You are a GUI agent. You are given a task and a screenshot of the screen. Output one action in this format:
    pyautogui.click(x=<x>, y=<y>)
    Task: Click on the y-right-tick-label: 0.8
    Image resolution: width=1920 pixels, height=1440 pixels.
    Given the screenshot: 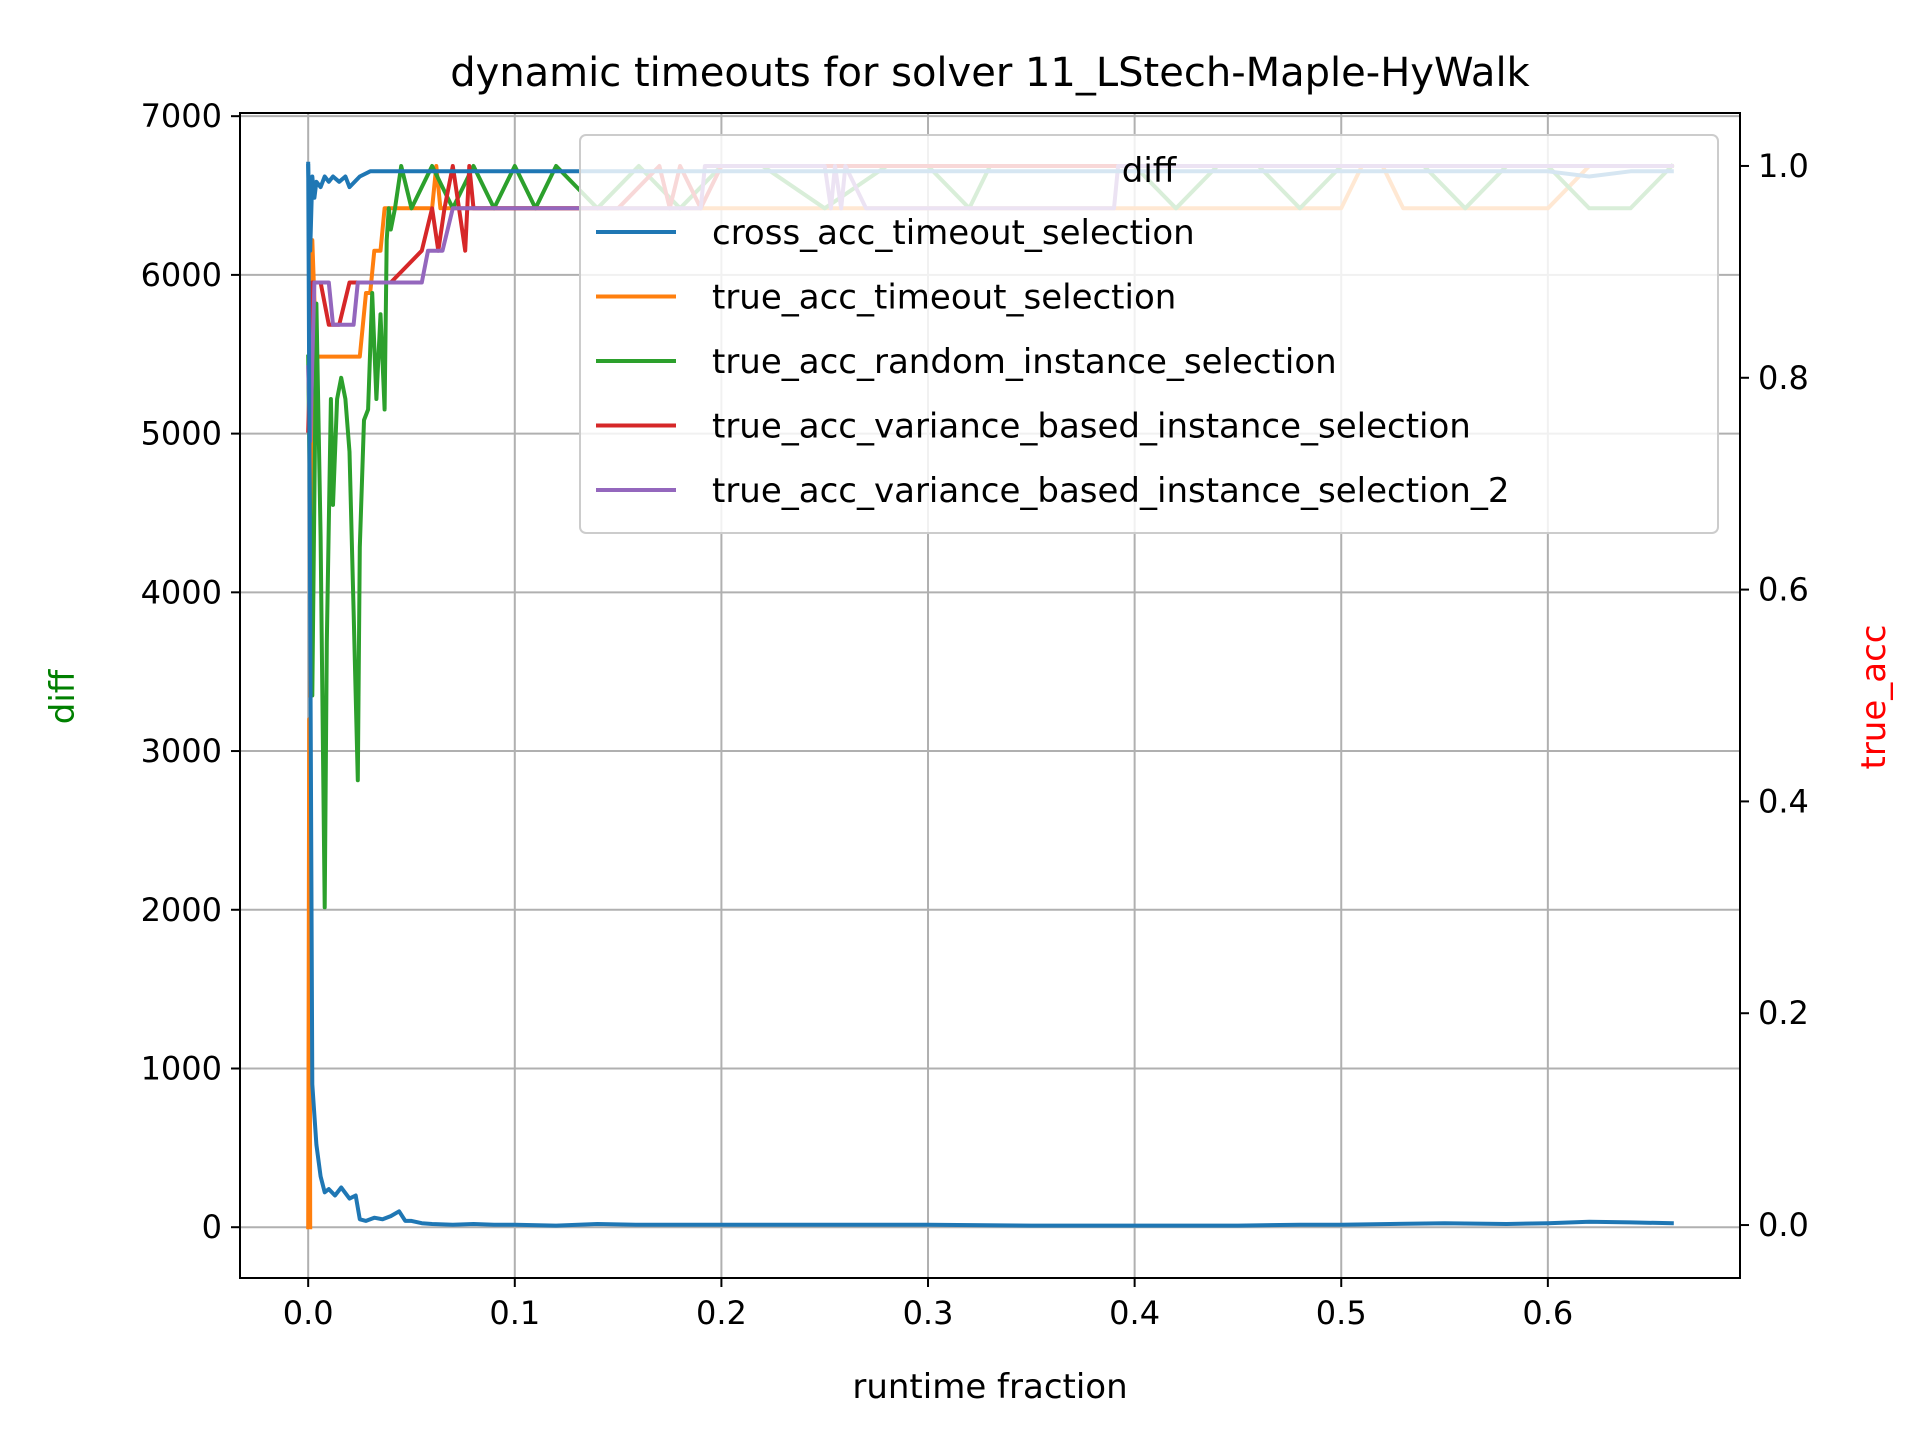 What is the action you would take?
    pyautogui.click(x=1783, y=378)
    